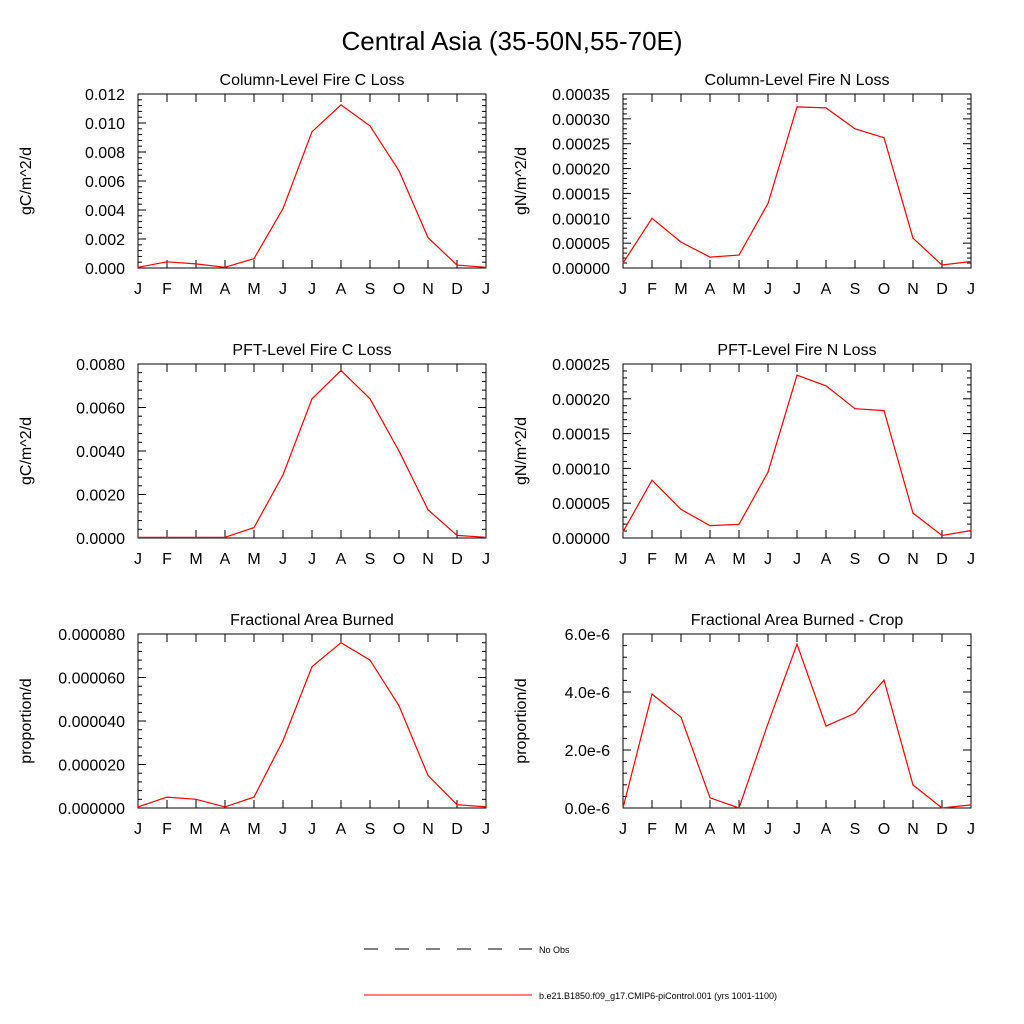 The height and width of the screenshot is (1024, 1024). Describe the element at coordinates (587, 693) in the screenshot. I see `y-tick-label: 4.0e-6` at that location.